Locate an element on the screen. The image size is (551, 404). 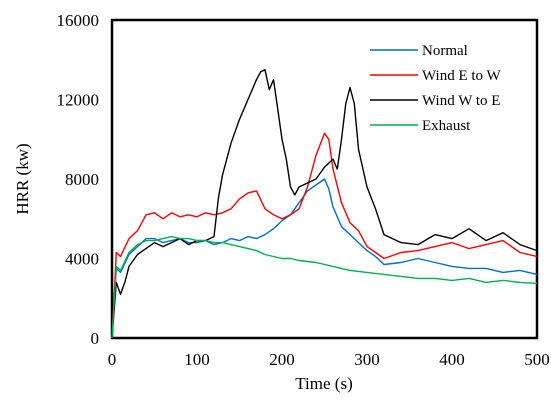
y-axis-label: HRR (kw) is located at coordinates (22, 178).